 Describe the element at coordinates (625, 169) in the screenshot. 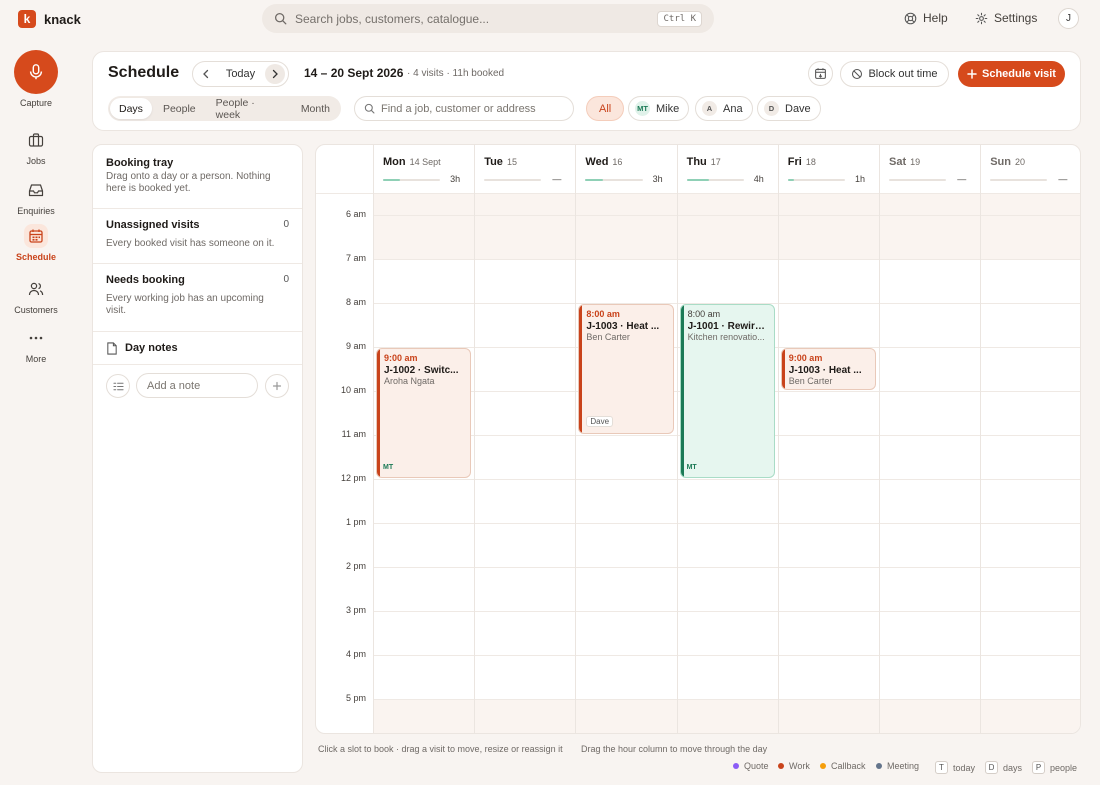

I see `day-header-wed: Wed 16 3h` at that location.